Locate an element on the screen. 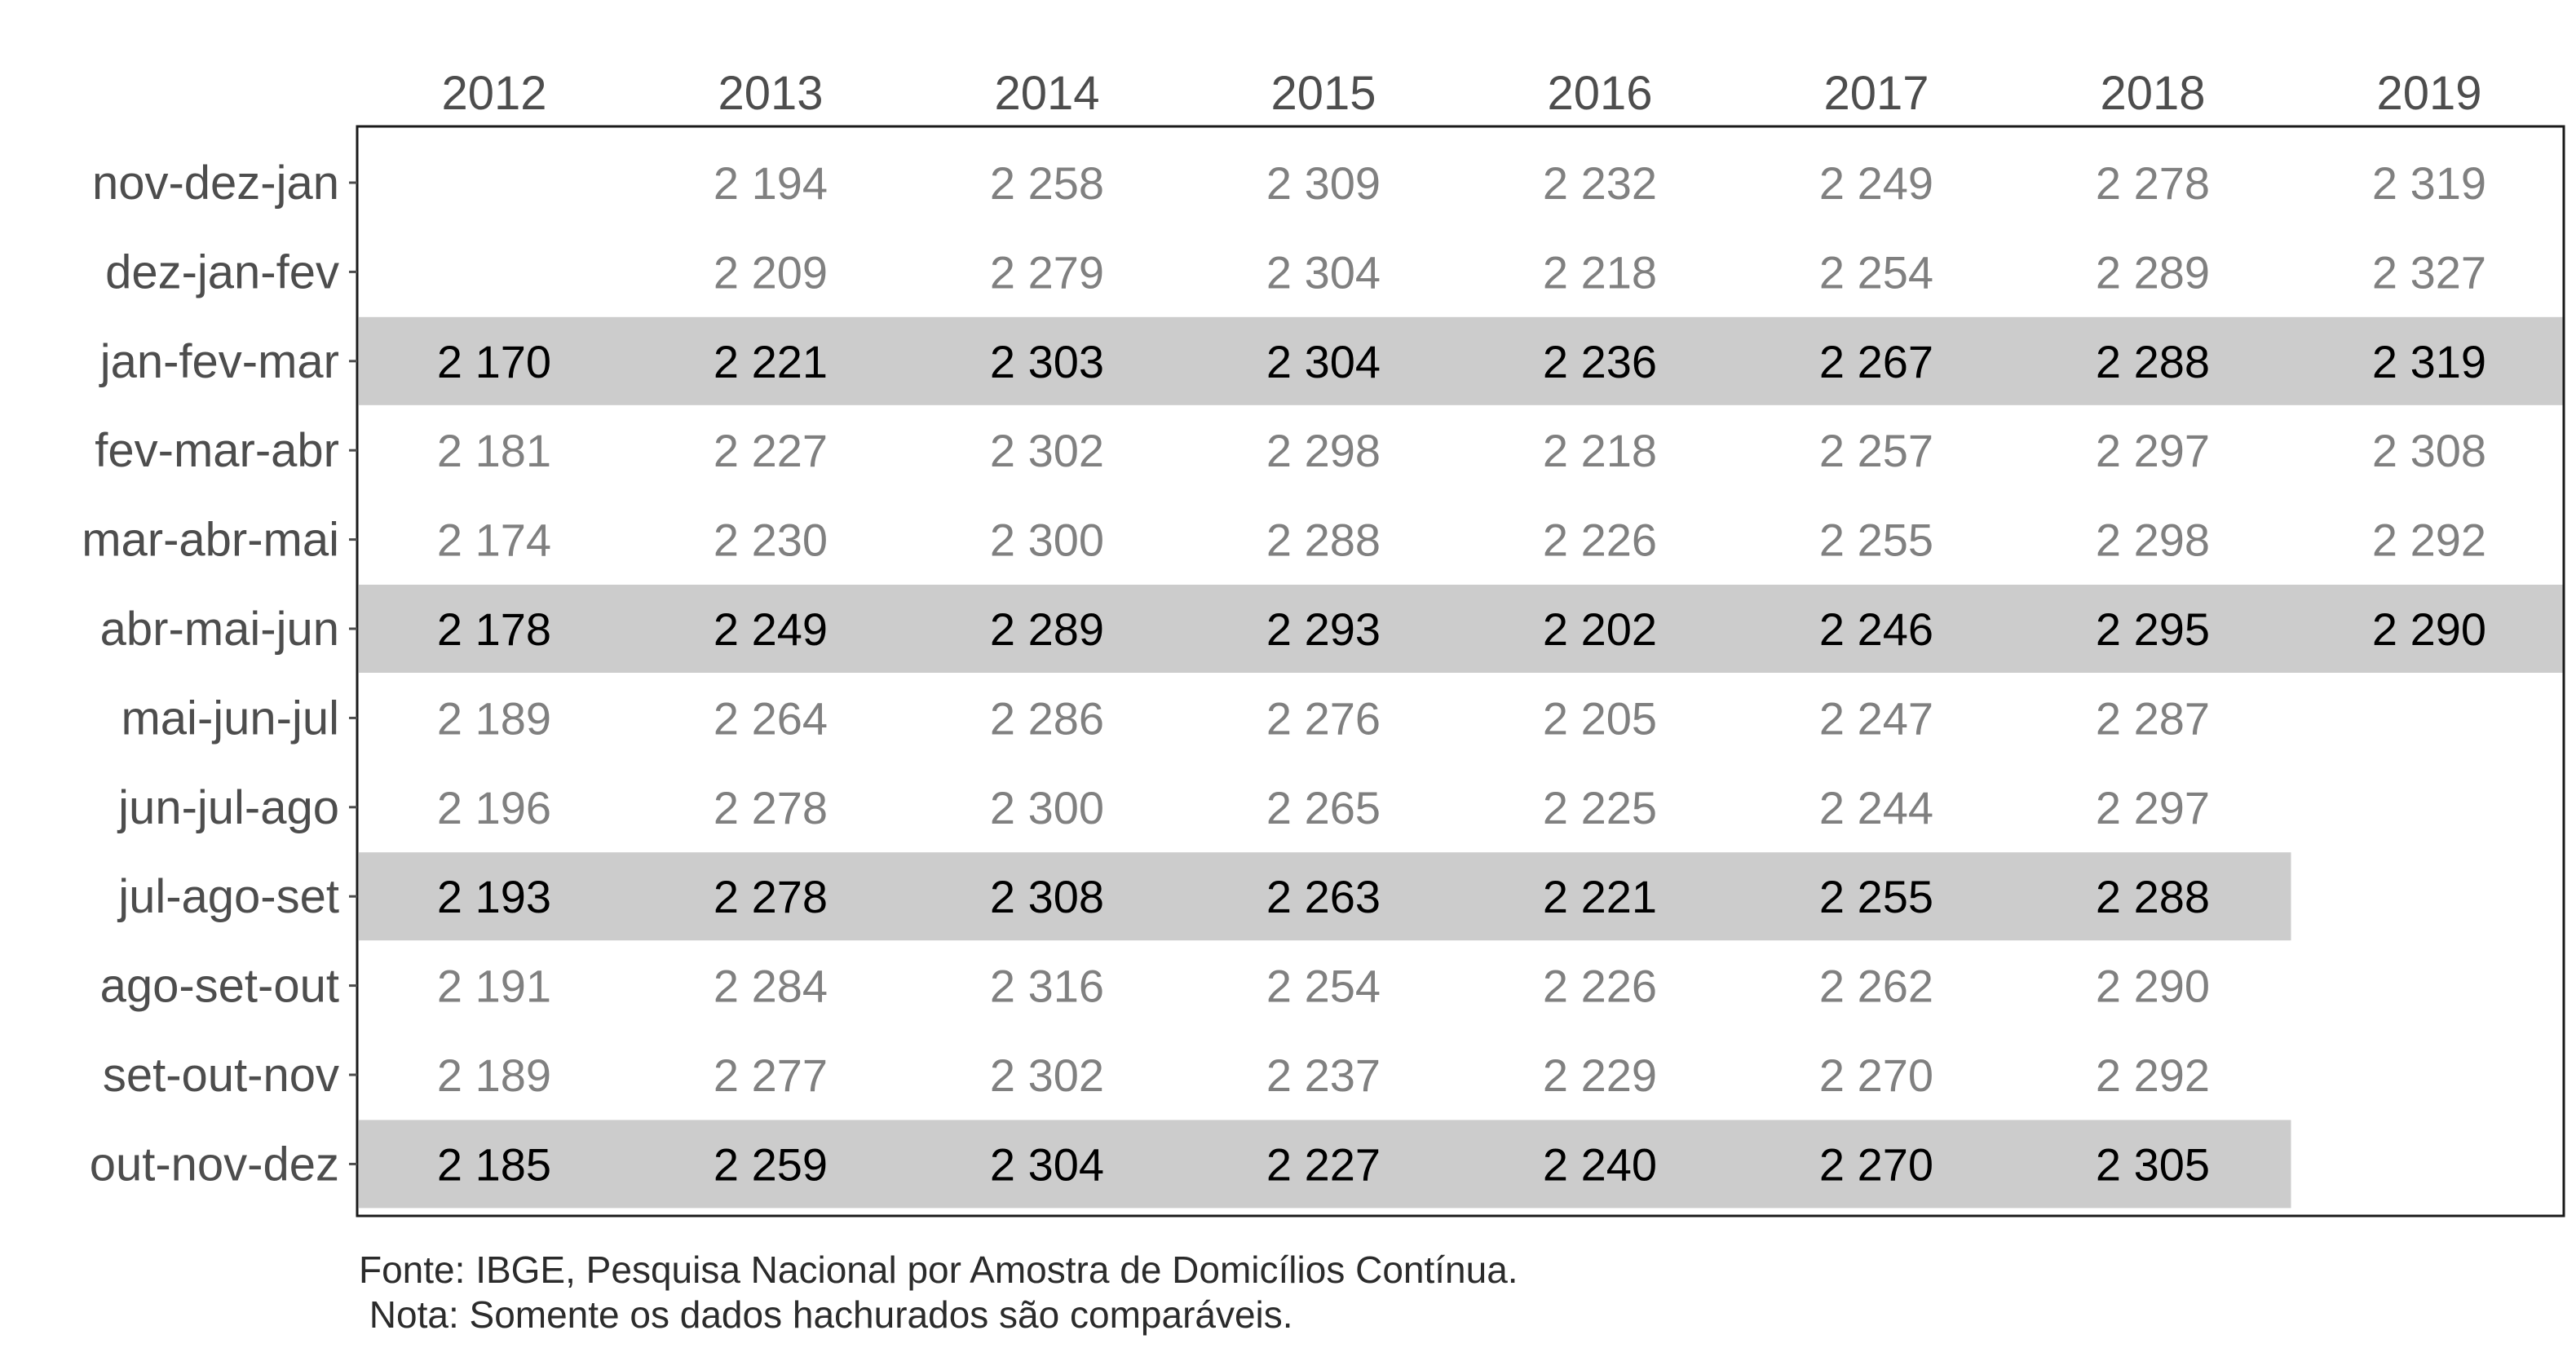 Image resolution: width=2576 pixels, height=1348 pixels. table-cell: 2 295 is located at coordinates (2153, 629).